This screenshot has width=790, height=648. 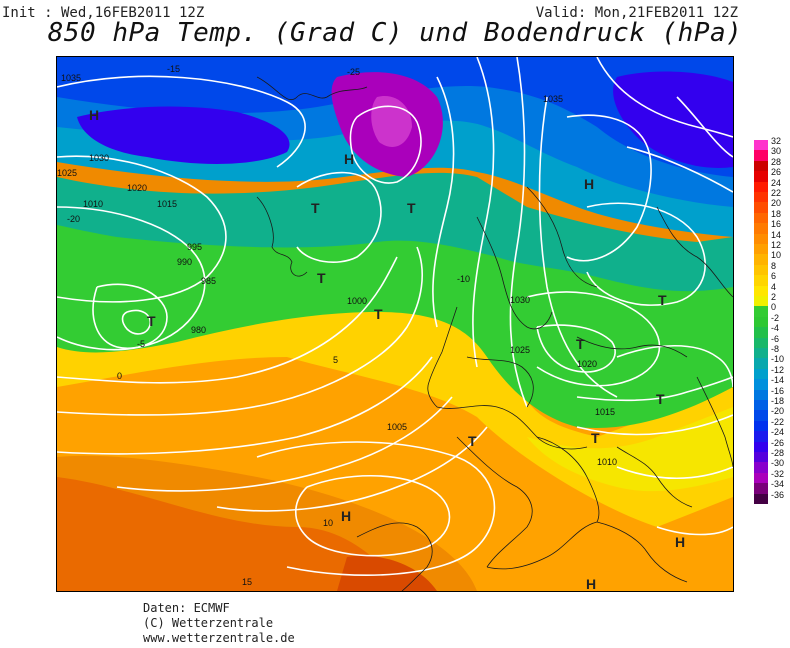 What do you see at coordinates (778, 442) in the screenshot?
I see `legend-label: -26` at bounding box center [778, 442].